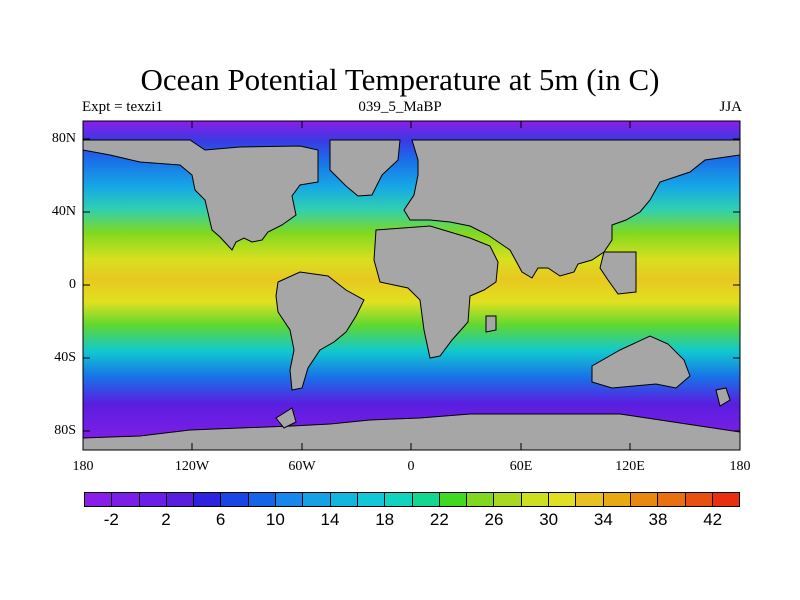  I want to click on colorbar-tick-label: 14, so click(330, 519).